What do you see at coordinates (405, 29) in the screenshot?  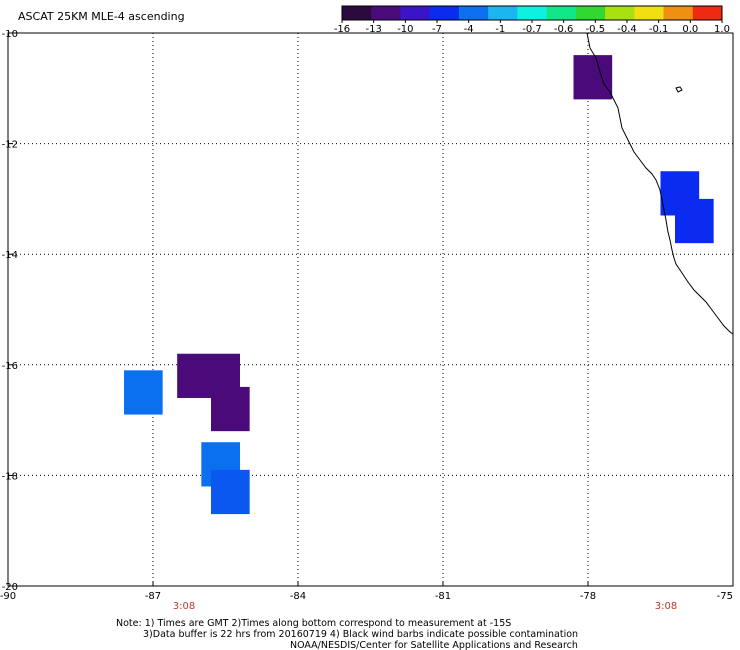 I see `colorbar-tick-label: -10` at bounding box center [405, 29].